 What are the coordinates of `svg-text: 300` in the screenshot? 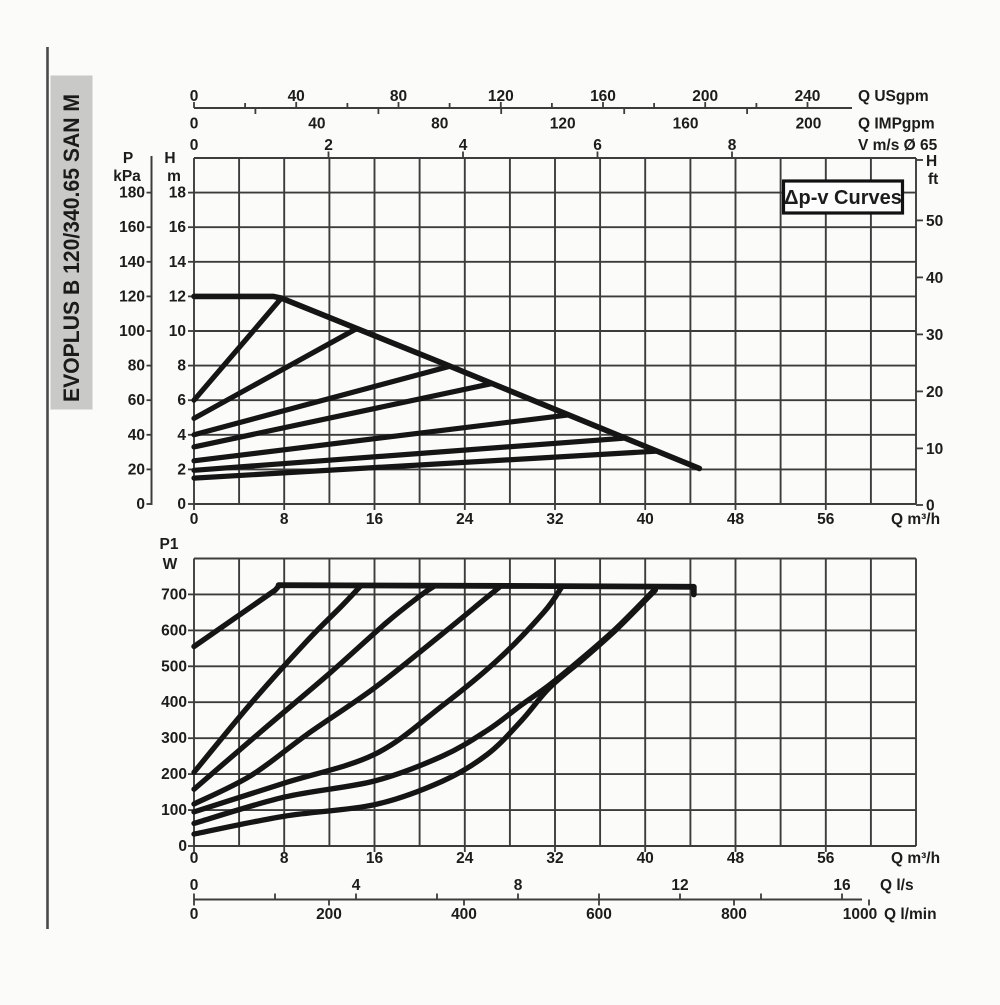 It's located at (174, 738).